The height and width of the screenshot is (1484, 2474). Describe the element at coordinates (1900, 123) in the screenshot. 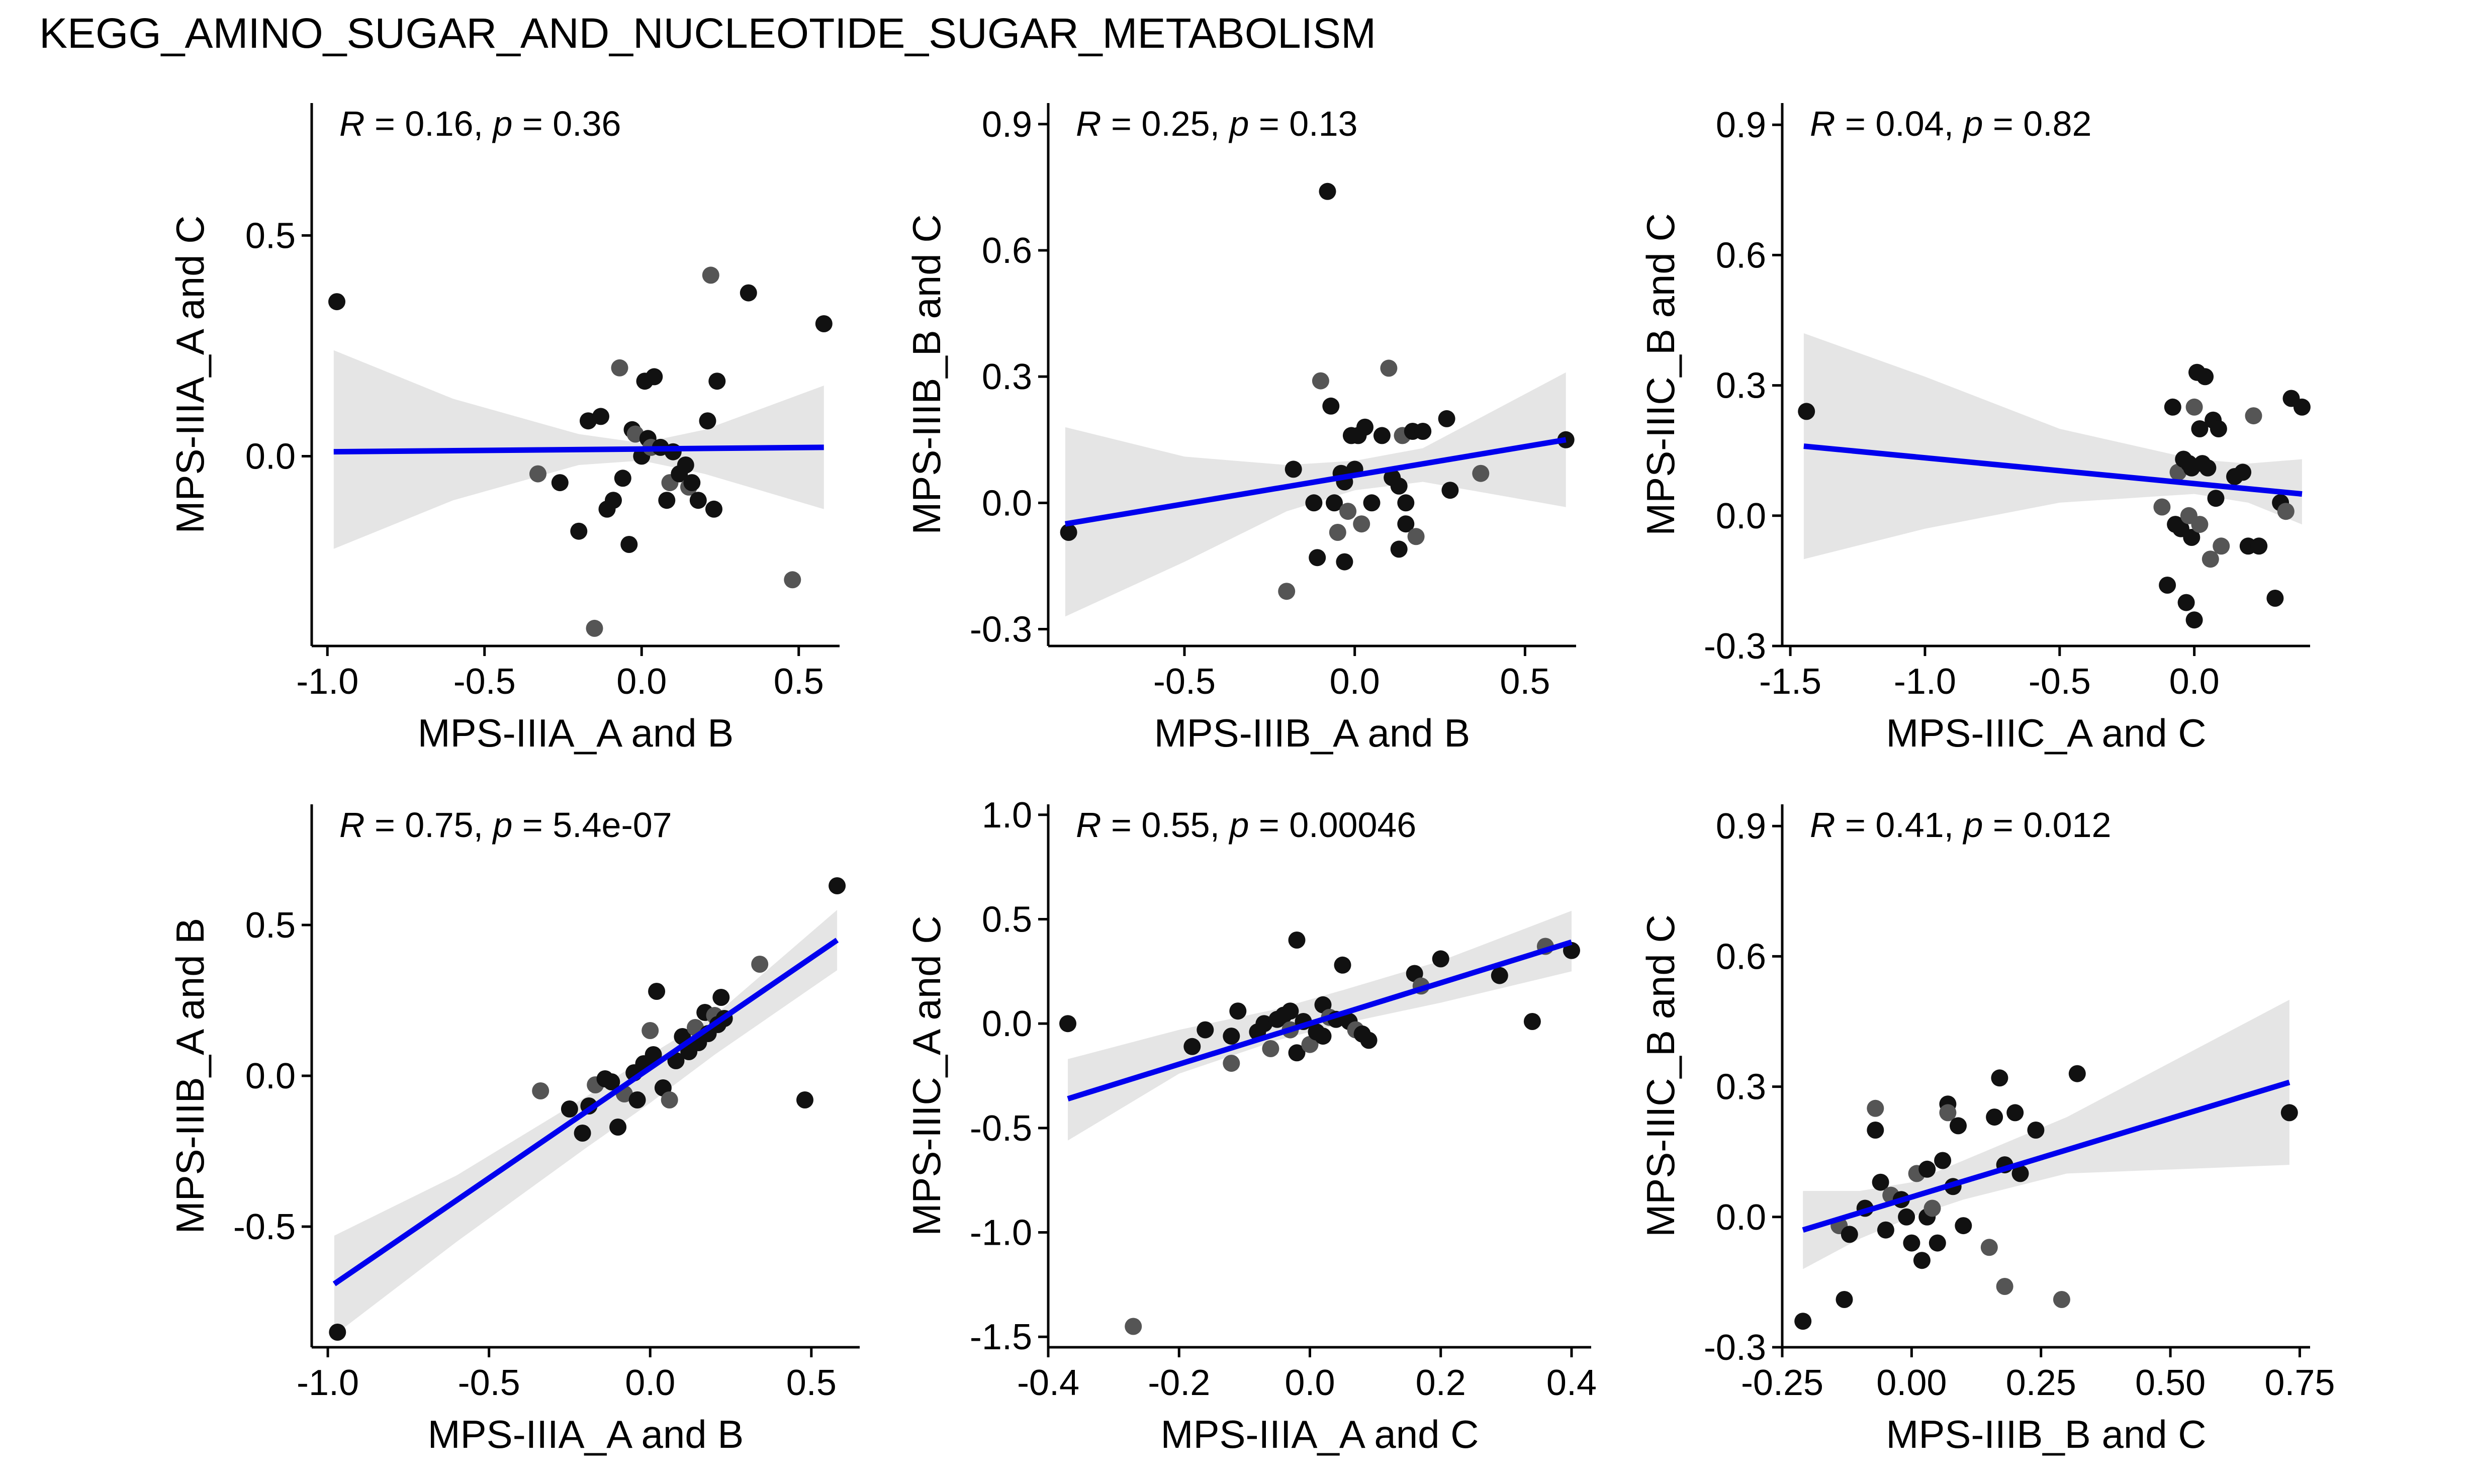

I see `stat-value: = 0.04,` at that location.